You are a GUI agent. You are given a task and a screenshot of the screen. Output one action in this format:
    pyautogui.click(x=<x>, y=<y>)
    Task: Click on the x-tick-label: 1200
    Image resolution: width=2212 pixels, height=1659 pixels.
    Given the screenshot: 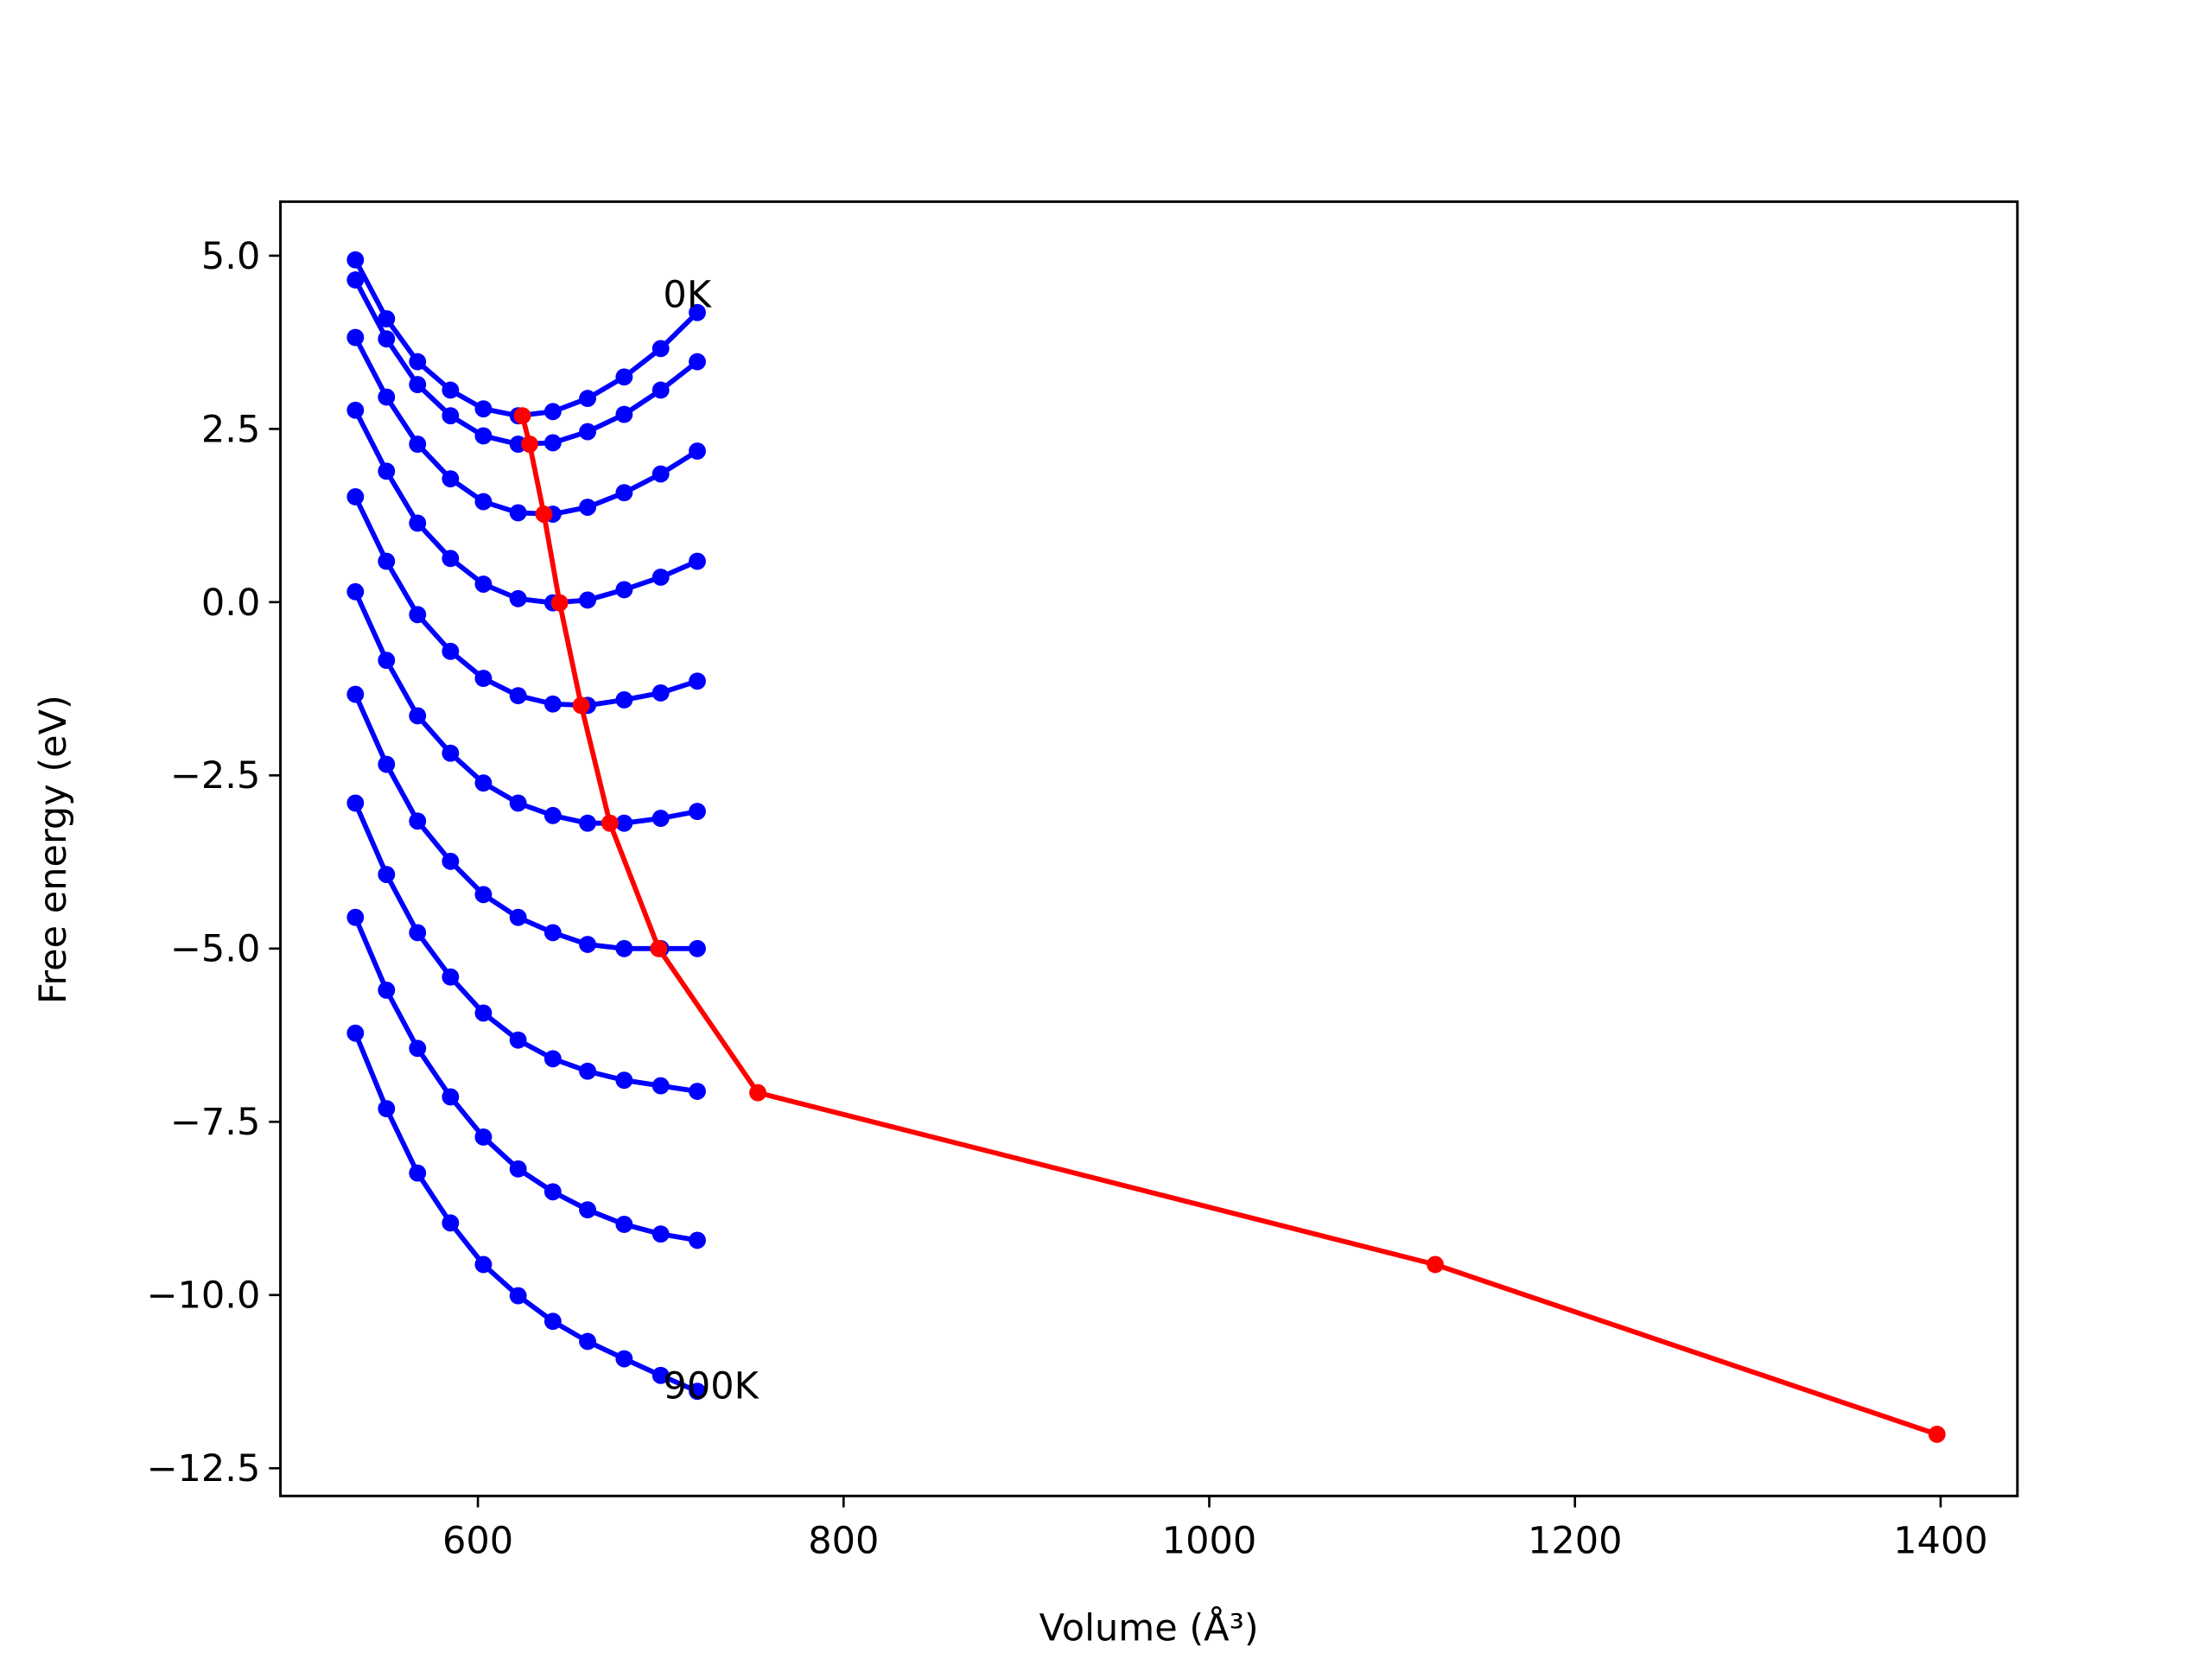 What is the action you would take?
    pyautogui.click(x=1575, y=1541)
    